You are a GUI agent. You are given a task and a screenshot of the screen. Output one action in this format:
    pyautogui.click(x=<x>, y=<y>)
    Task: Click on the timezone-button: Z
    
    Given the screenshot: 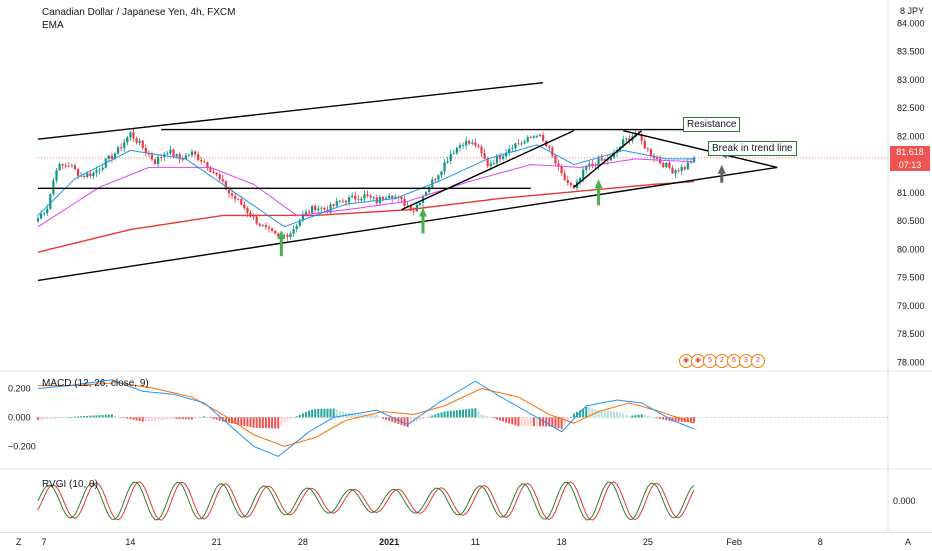 What is the action you would take?
    pyautogui.click(x=19, y=542)
    